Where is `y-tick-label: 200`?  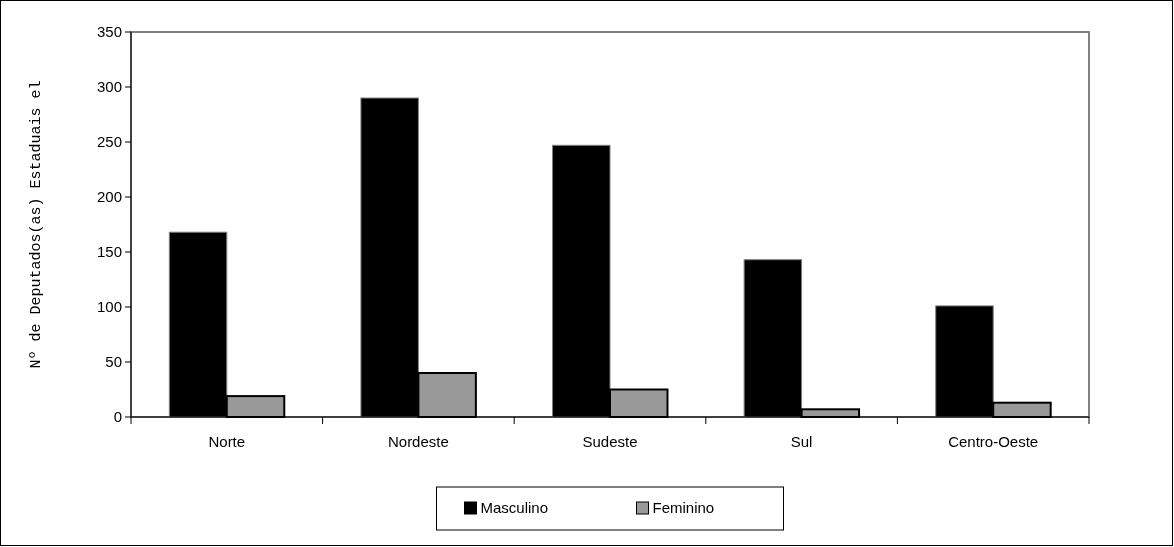
y-tick-label: 200 is located at coordinates (109, 197).